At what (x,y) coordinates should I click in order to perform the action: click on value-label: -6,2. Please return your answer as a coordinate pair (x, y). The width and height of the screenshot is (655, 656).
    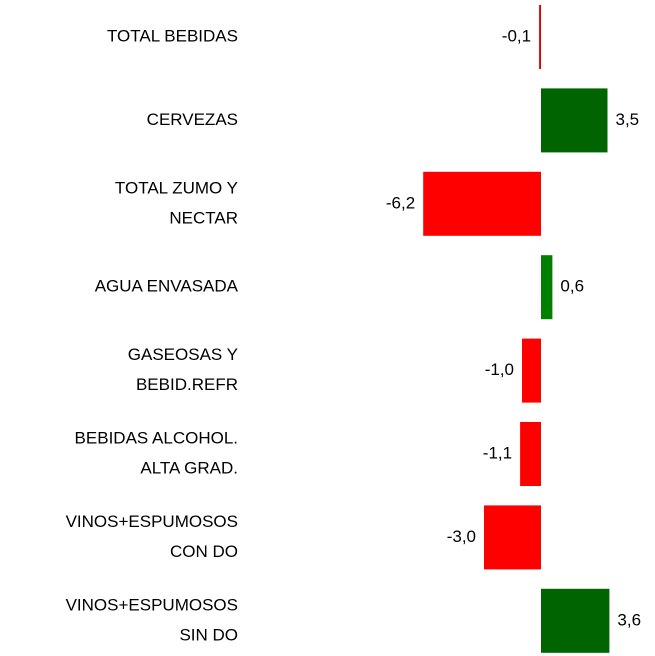
    Looking at the image, I should click on (400, 202).